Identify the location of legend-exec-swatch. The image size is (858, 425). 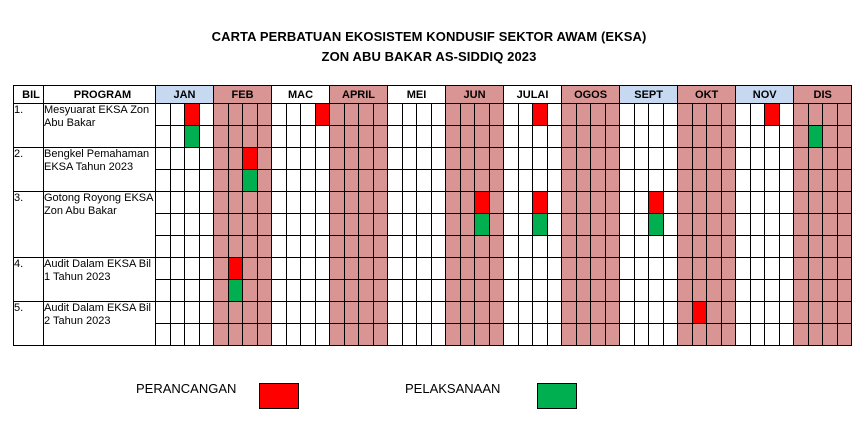
(557, 396).